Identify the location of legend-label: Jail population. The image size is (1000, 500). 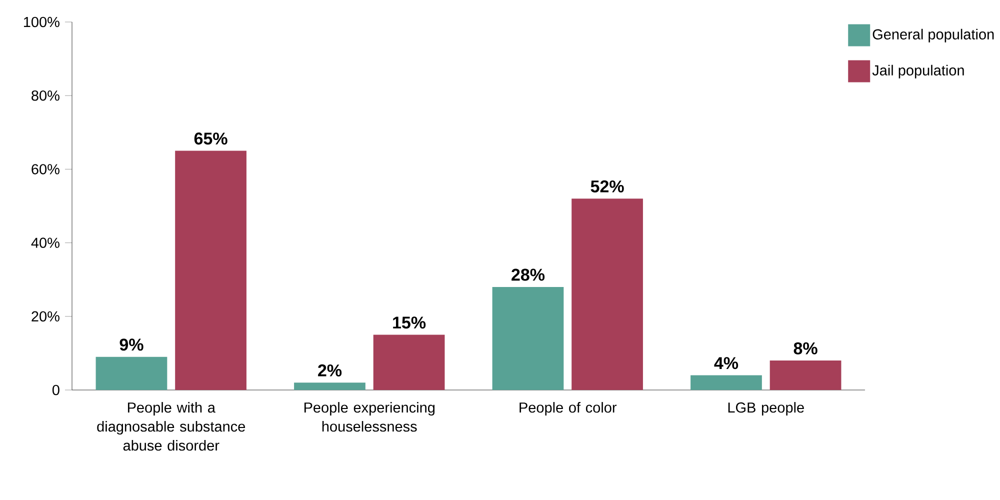
(918, 71).